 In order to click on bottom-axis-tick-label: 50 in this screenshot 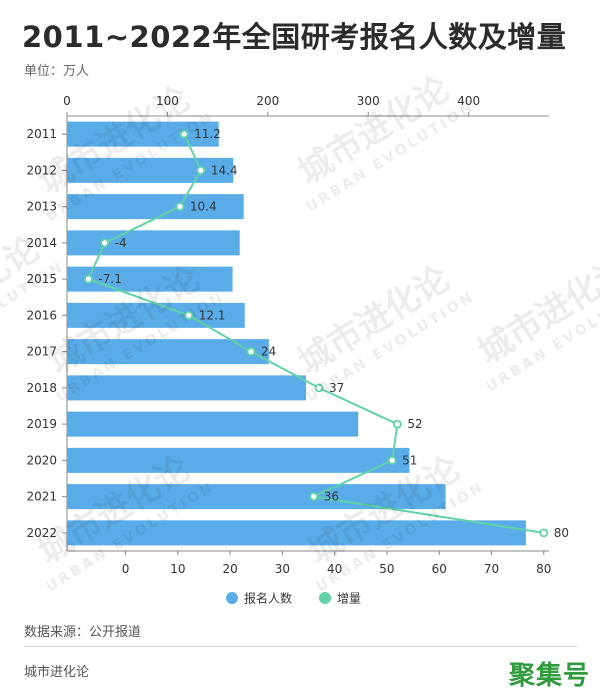, I will do `click(386, 569)`.